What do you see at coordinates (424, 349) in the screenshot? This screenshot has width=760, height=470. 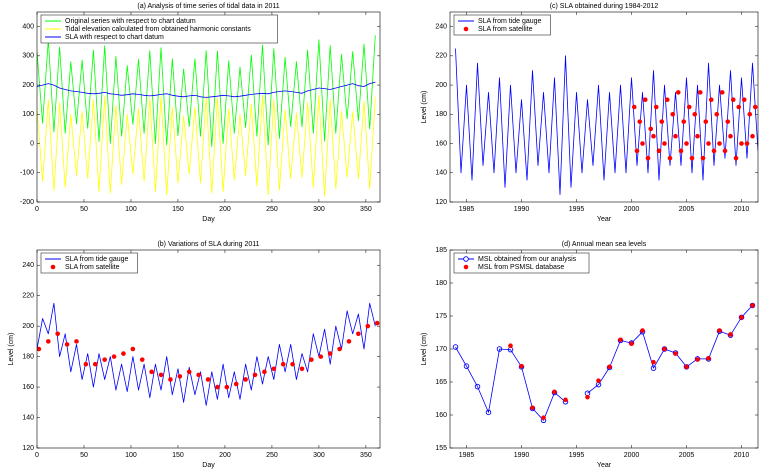 I see `y-axis-label: Level (cm)` at bounding box center [424, 349].